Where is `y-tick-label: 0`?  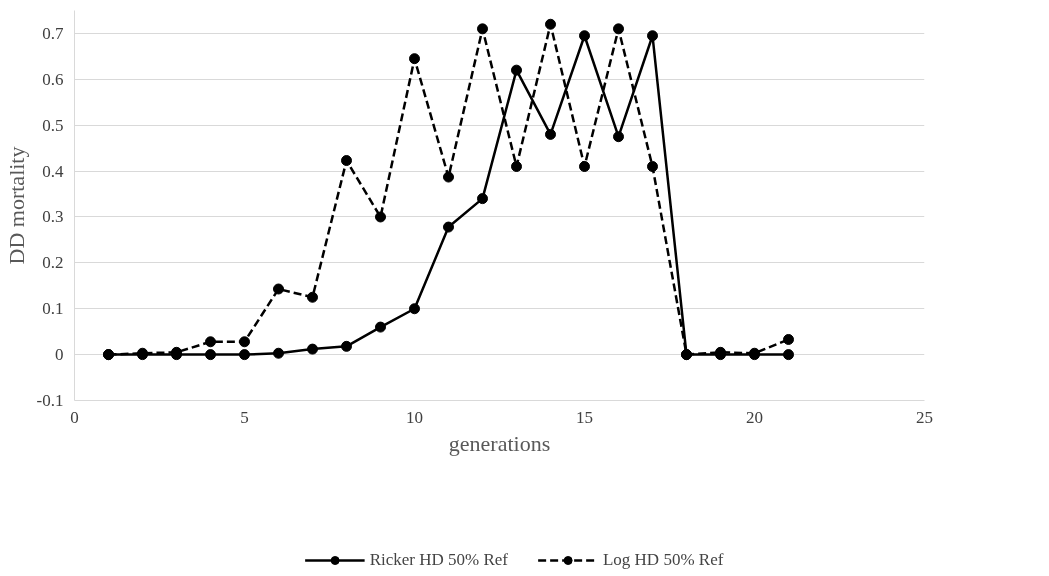 y-tick-label: 0 is located at coordinates (59, 355).